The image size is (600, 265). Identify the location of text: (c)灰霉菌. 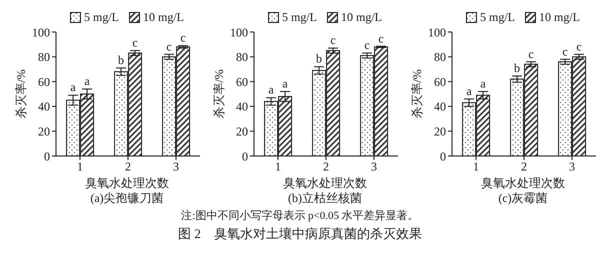
(523, 198).